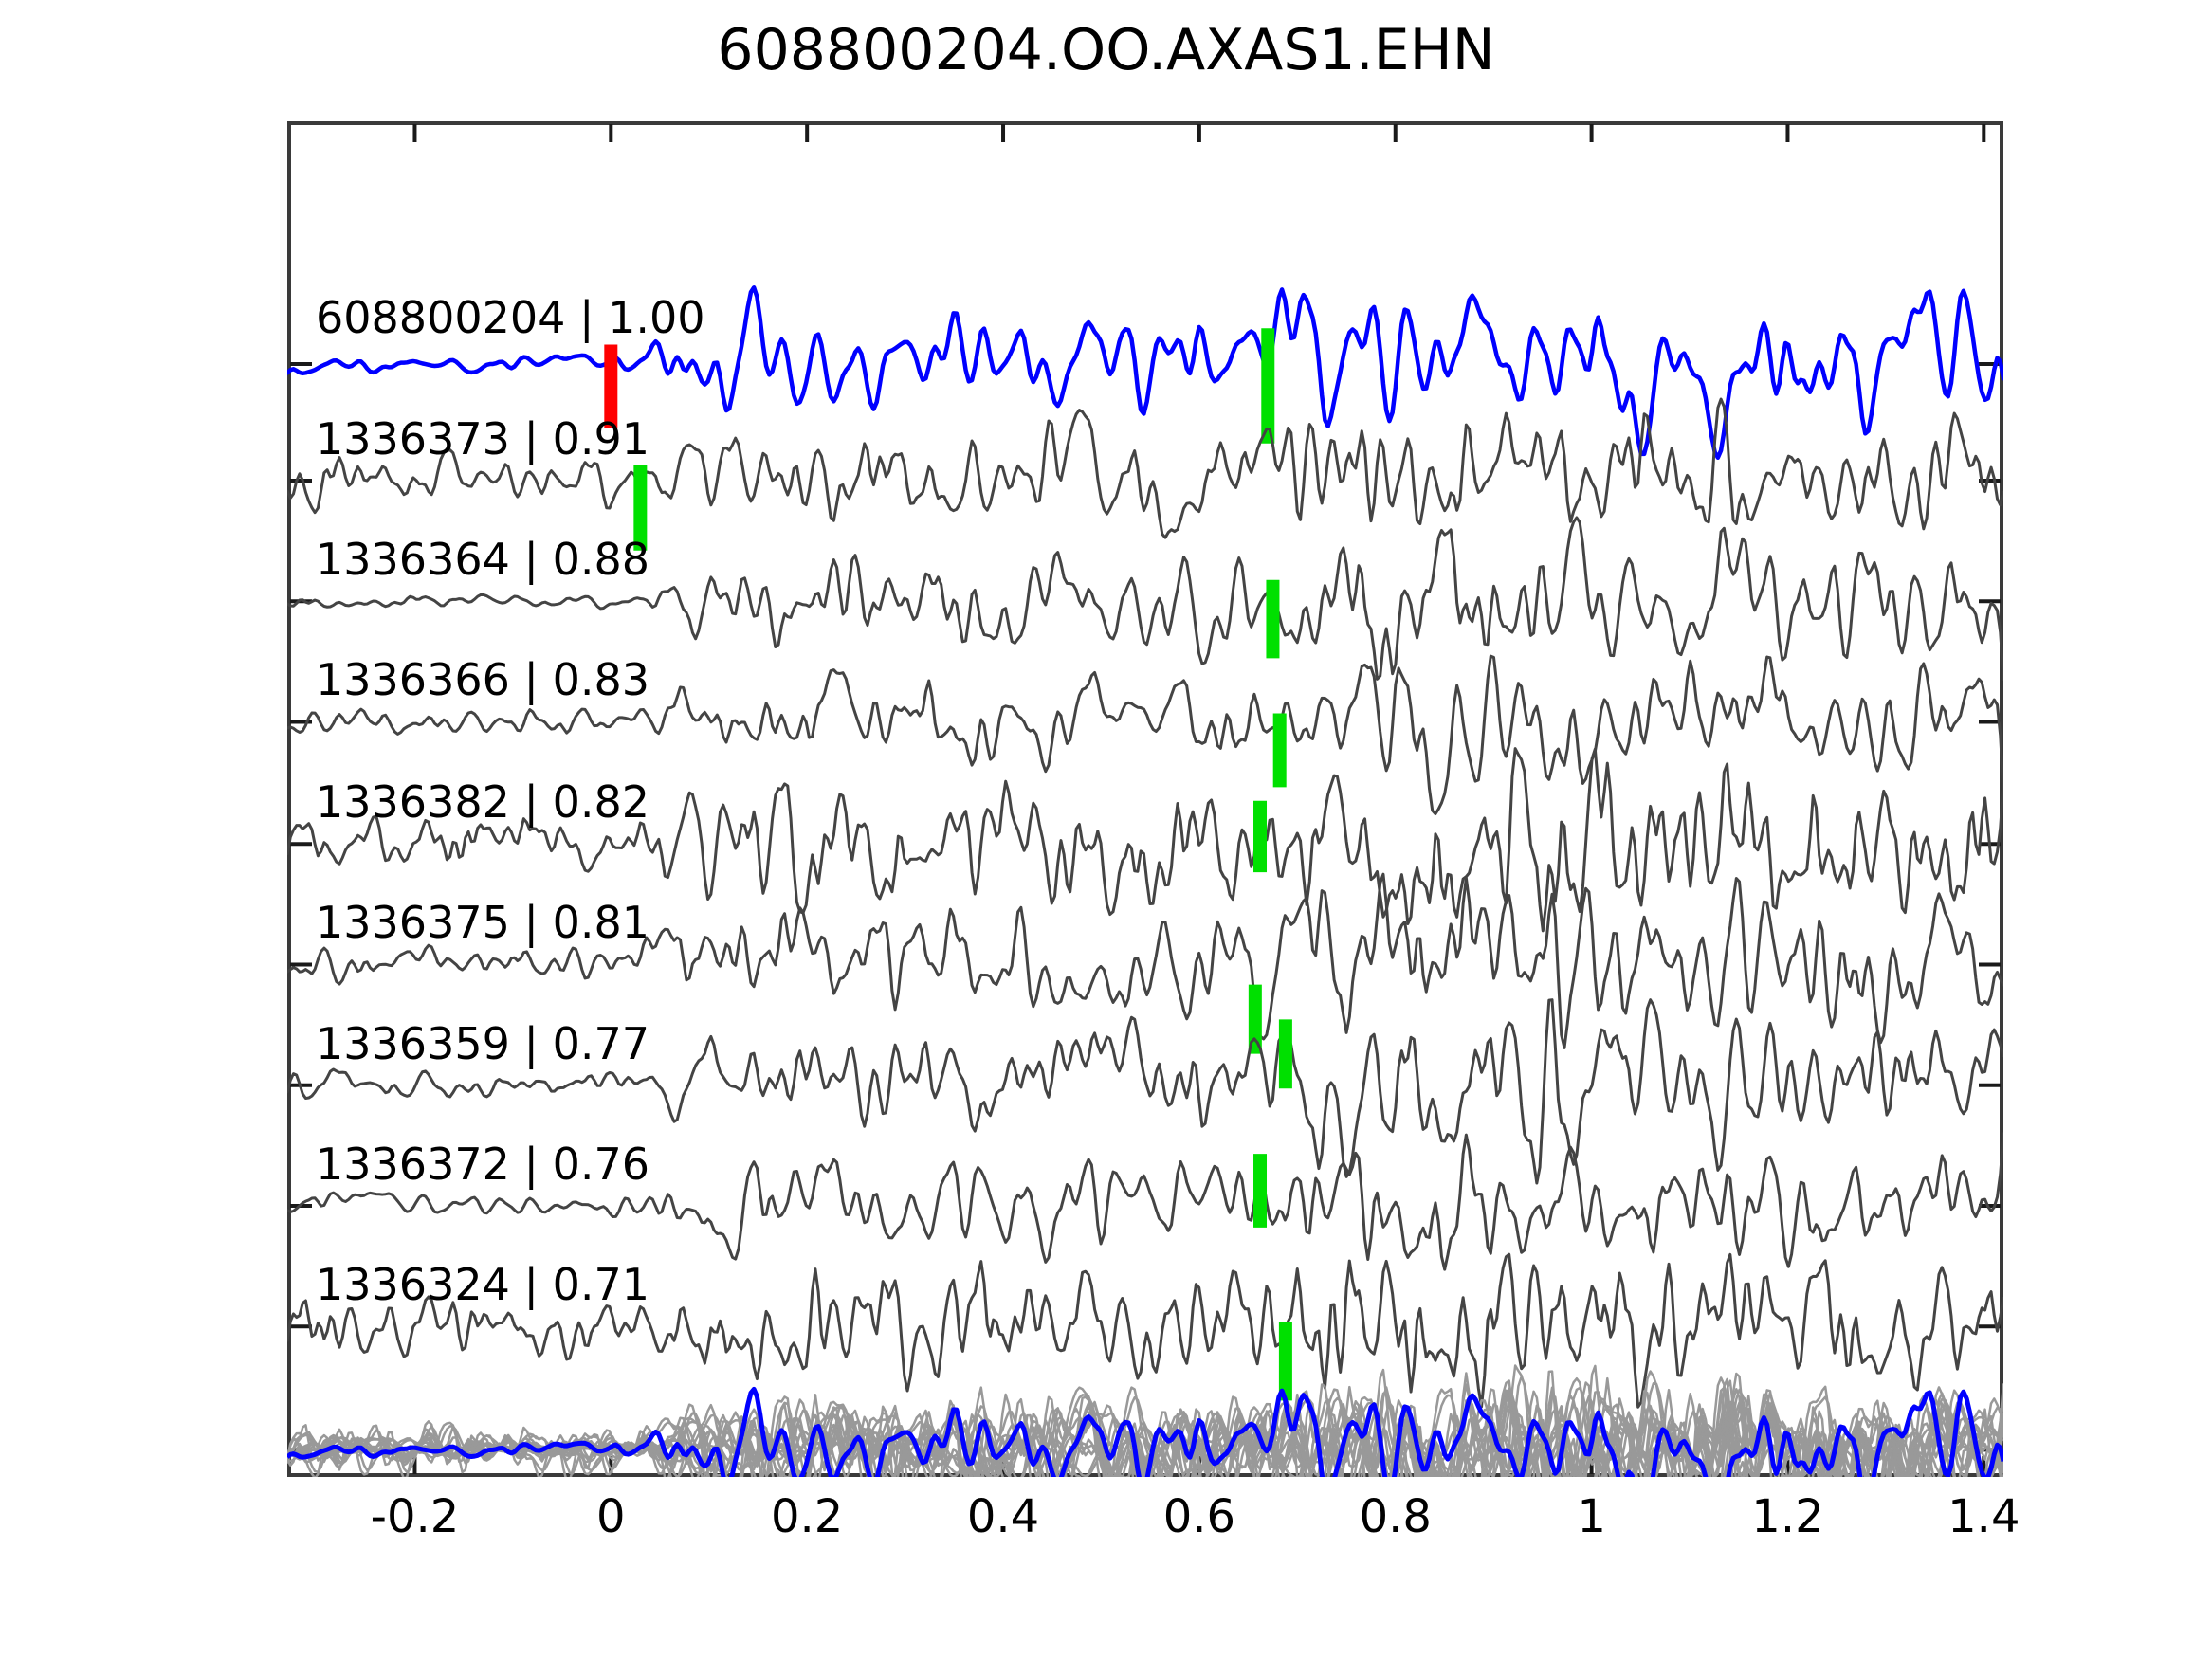 The image size is (2212, 1659). I want to click on stack-template-trace, so click(1145, 1431).